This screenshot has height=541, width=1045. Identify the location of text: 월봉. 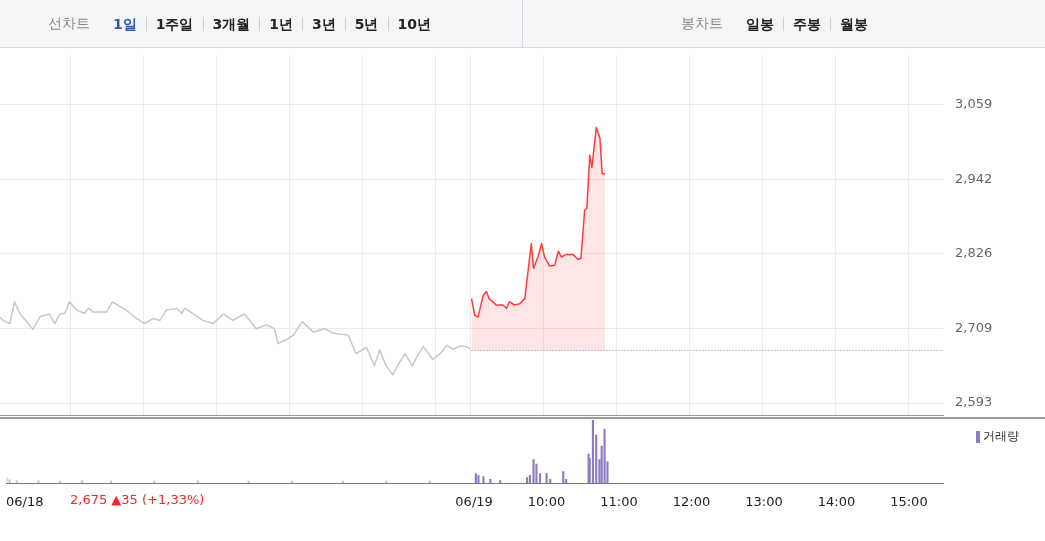
(853, 23).